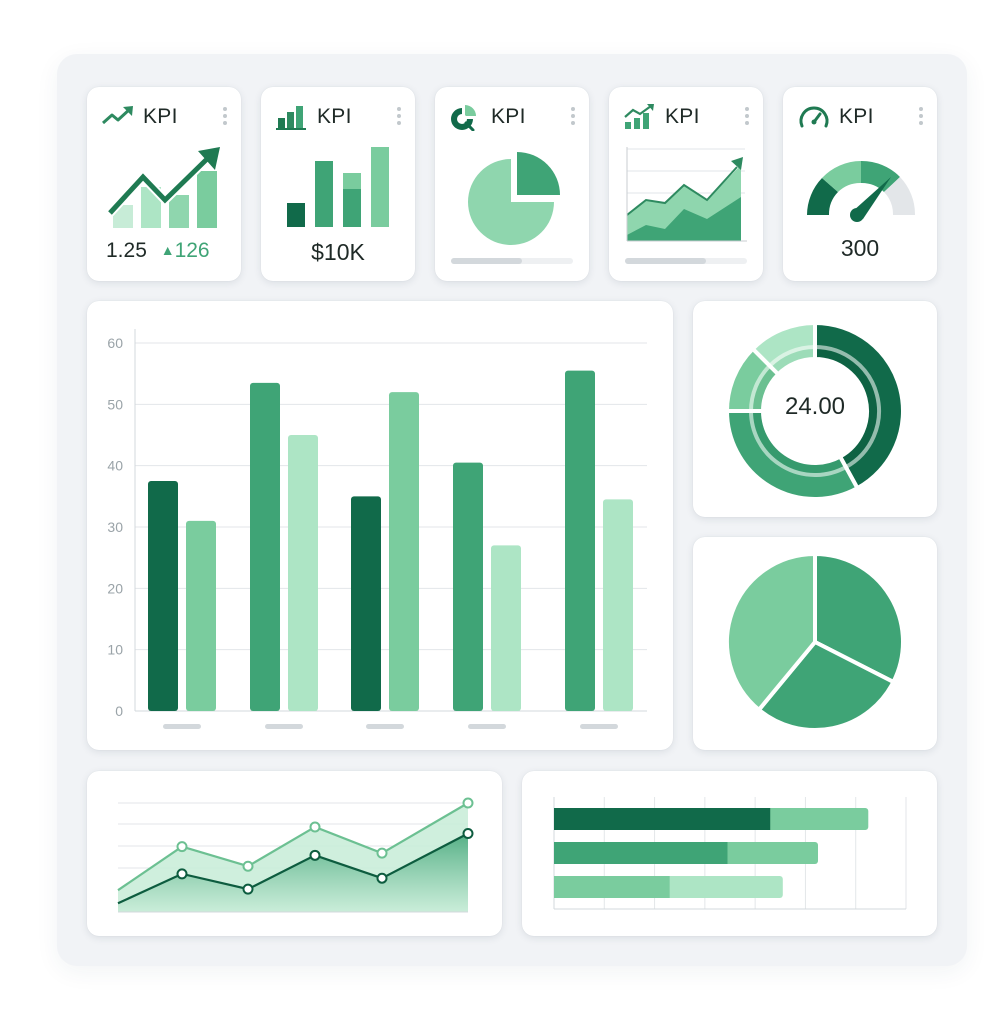 Image resolution: width=984 pixels, height=1024 pixels. Describe the element at coordinates (163, 187) in the screenshot. I see `kpi-trend-chart` at that location.